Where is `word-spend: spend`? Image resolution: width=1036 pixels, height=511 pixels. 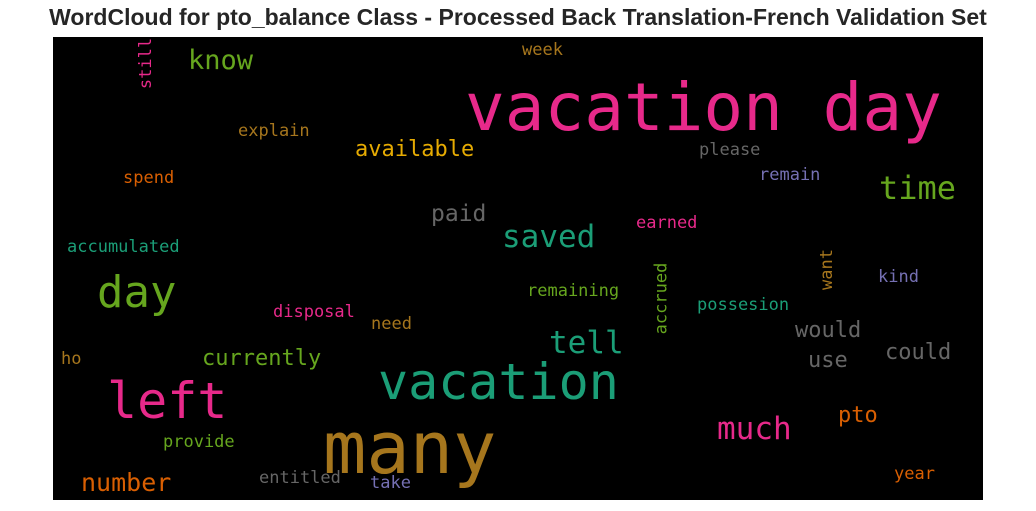 word-spend: spend is located at coordinates (149, 178).